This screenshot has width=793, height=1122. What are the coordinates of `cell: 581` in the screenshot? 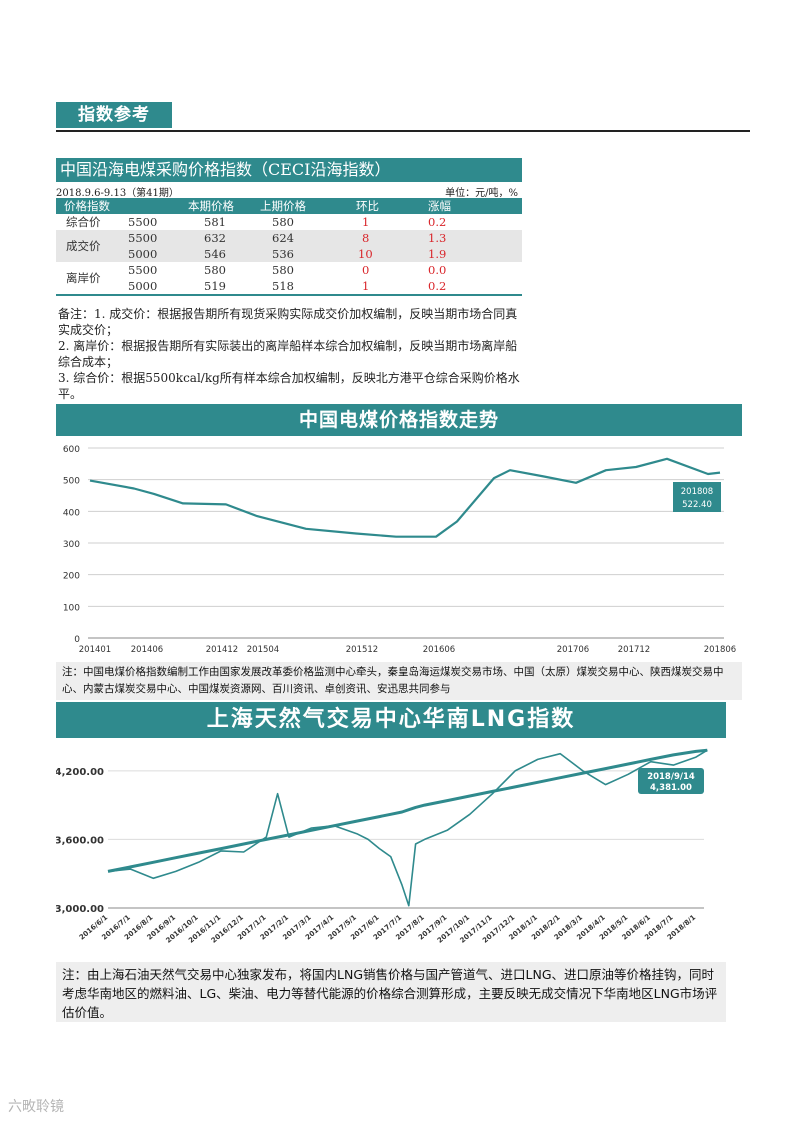 It's located at (215, 222).